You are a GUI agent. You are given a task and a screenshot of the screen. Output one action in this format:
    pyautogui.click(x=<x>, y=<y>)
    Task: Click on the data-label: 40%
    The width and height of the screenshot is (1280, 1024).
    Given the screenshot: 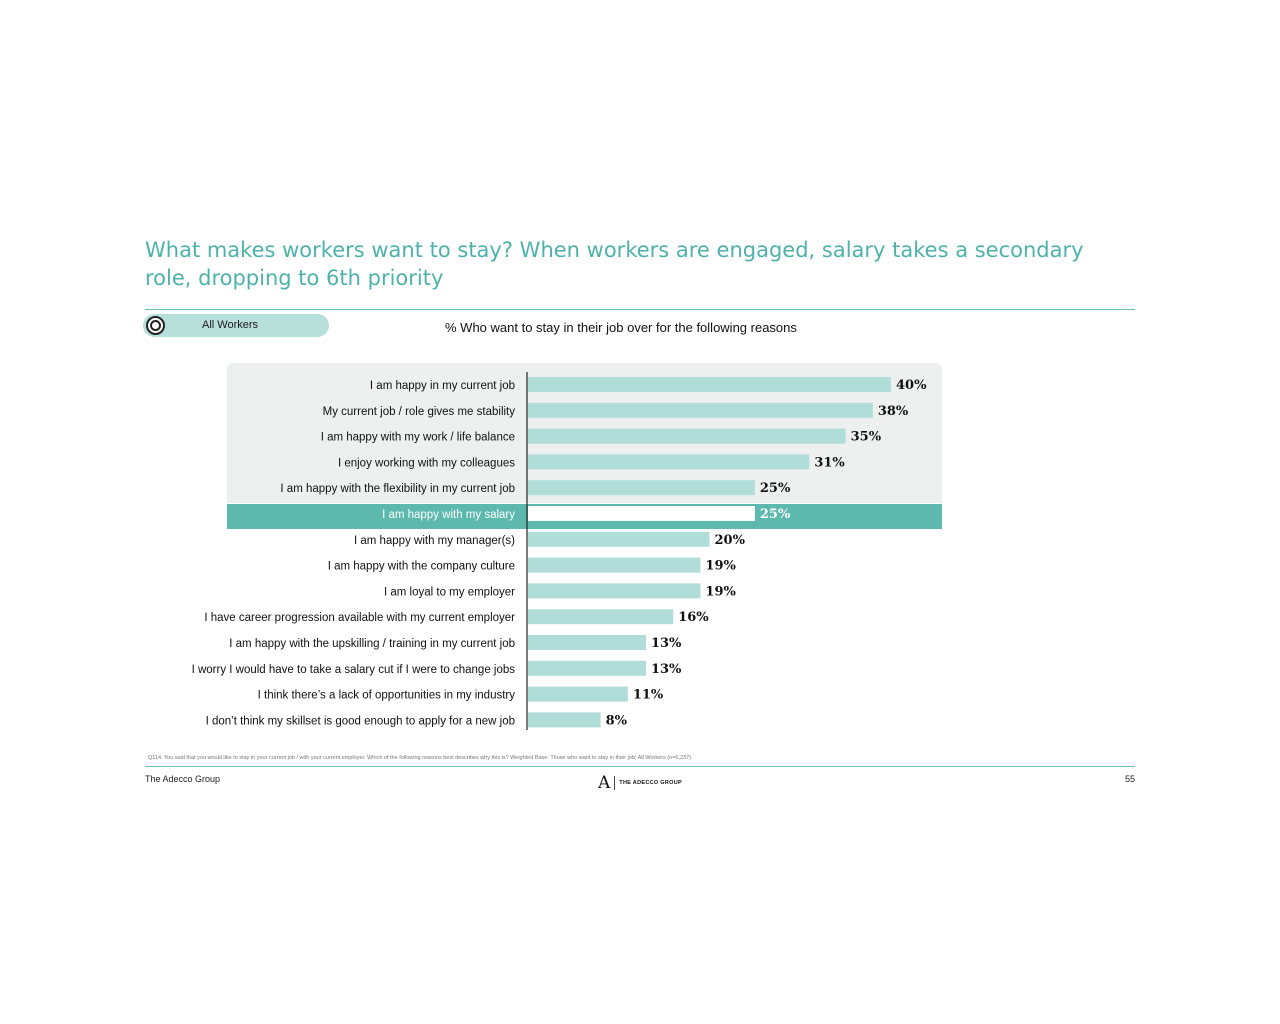 What is the action you would take?
    pyautogui.click(x=911, y=385)
    